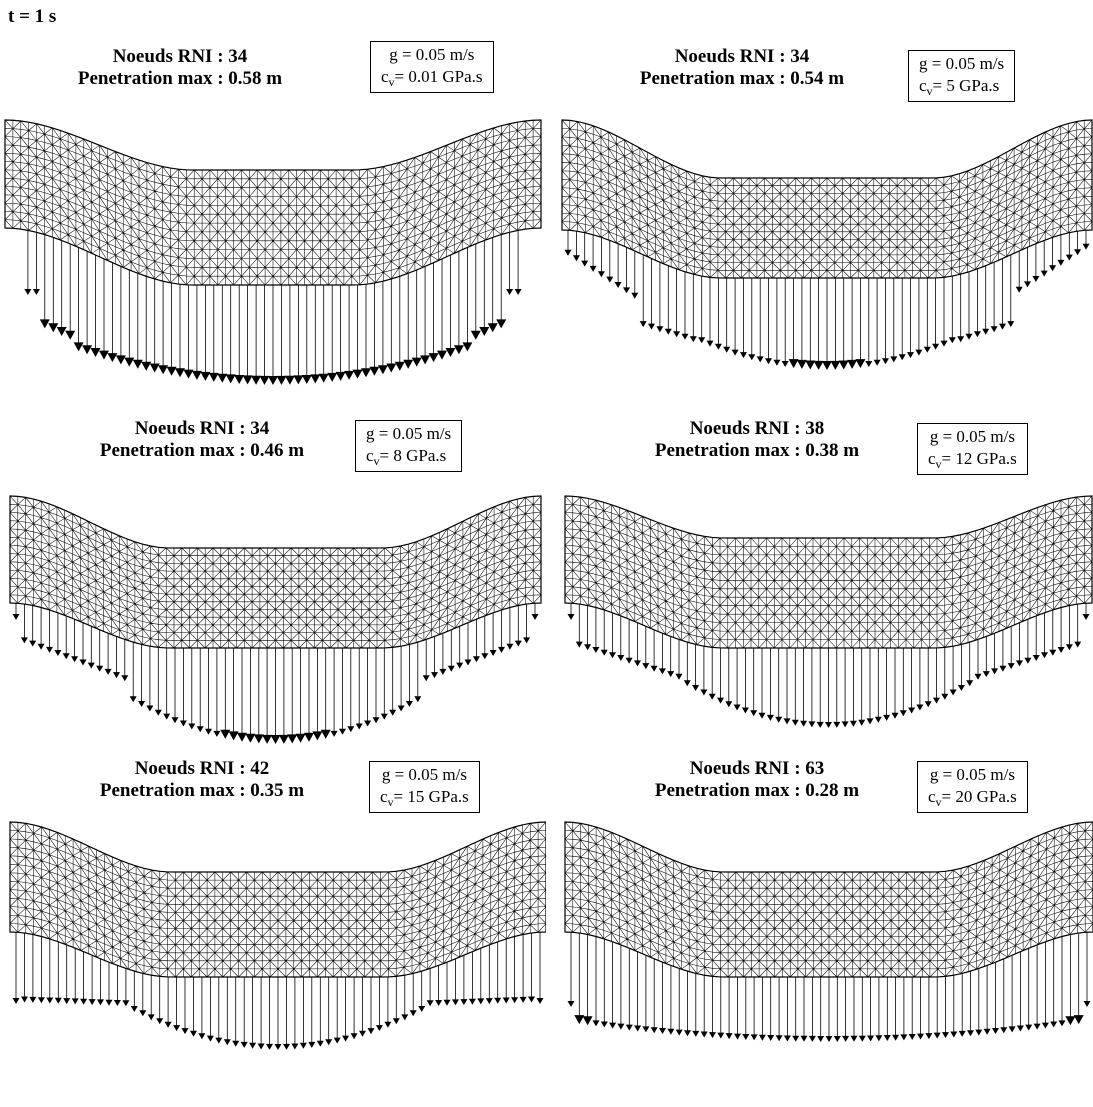 The image size is (1093, 1107). Describe the element at coordinates (424, 774) in the screenshot. I see `g-value-5: g = 0.05 m/s` at that location.